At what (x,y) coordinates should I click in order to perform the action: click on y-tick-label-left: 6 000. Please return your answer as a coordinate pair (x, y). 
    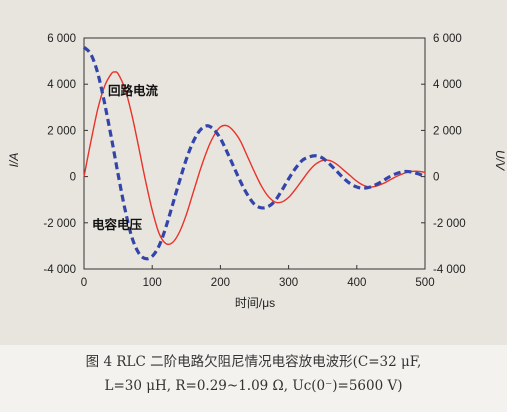
    Looking at the image, I should click on (61, 39).